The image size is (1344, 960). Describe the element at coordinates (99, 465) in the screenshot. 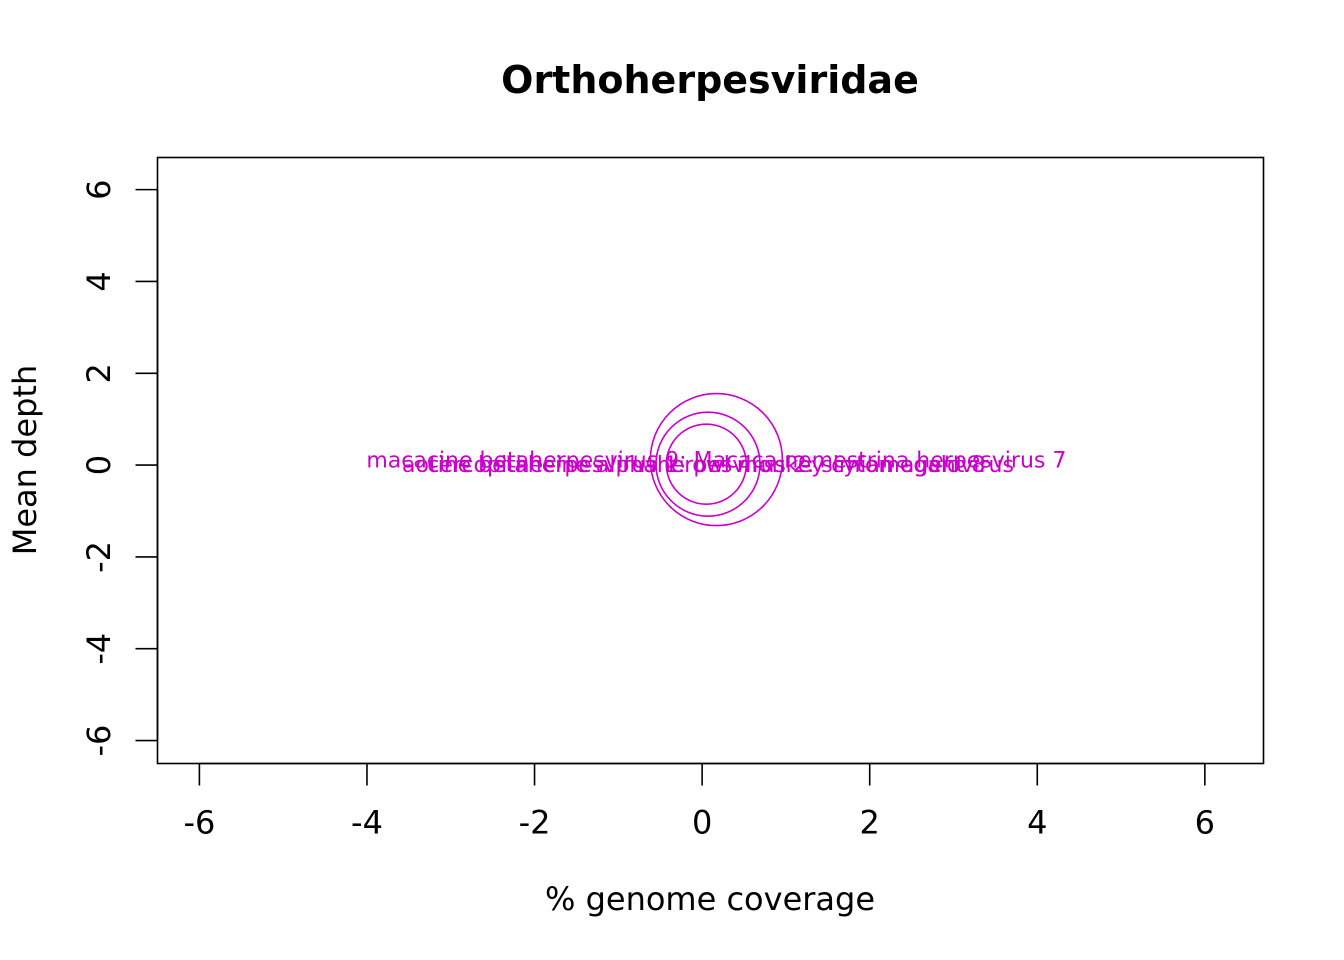

I see `y-tick-label: 0` at that location.